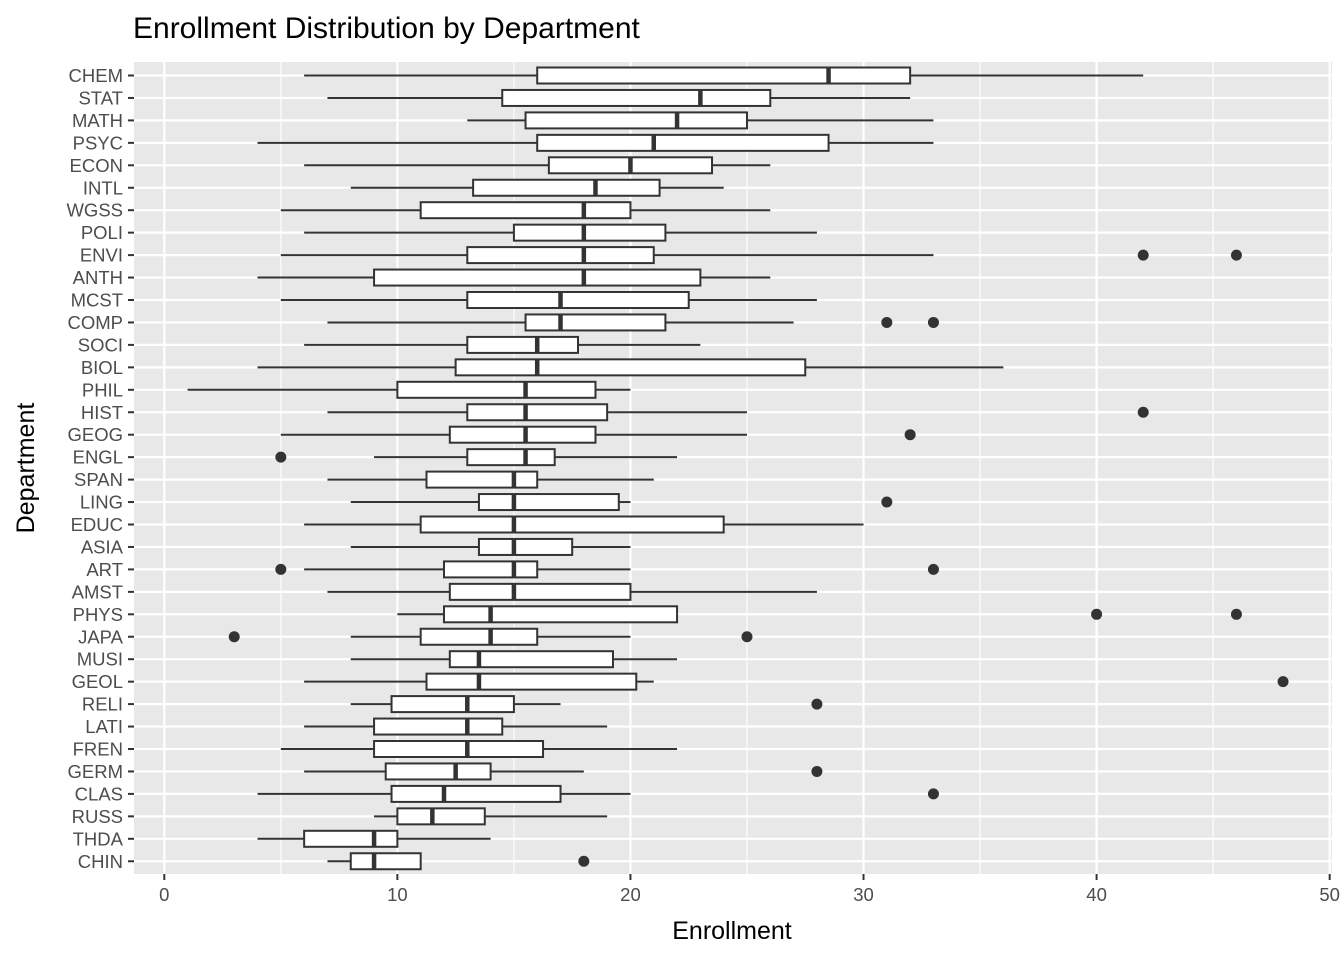 Image resolution: width=1344 pixels, height=960 pixels. I want to click on box-lati, so click(456, 726).